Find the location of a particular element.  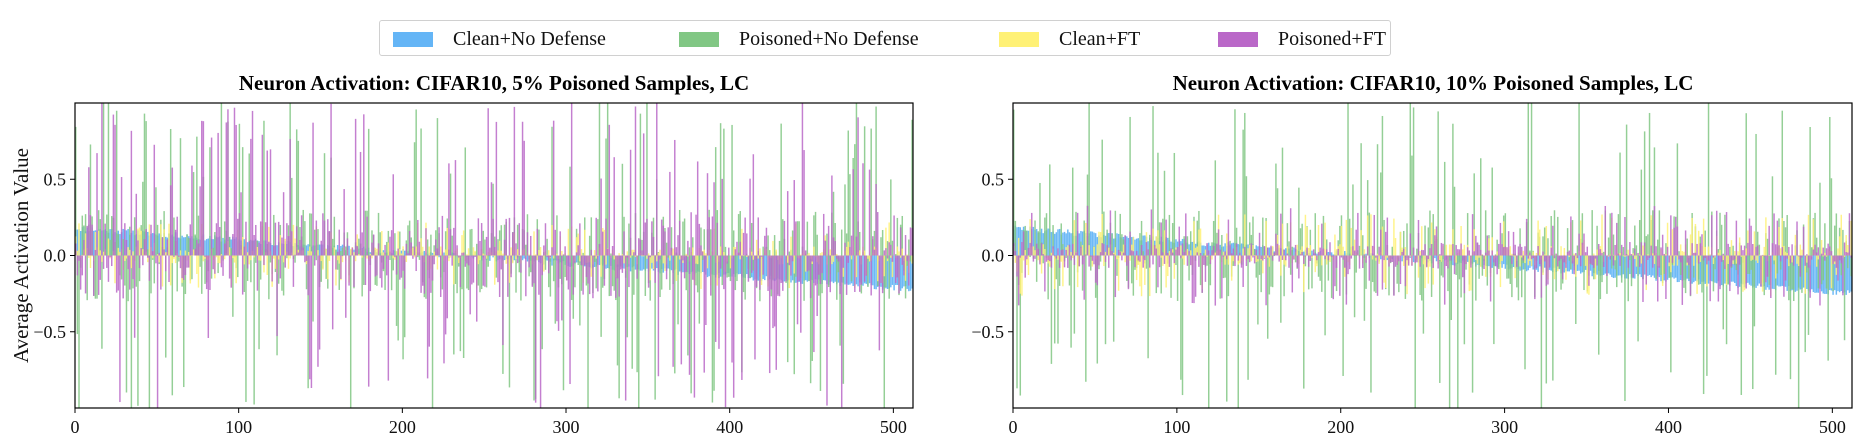

x-tick-label: 200 is located at coordinates (1340, 425).